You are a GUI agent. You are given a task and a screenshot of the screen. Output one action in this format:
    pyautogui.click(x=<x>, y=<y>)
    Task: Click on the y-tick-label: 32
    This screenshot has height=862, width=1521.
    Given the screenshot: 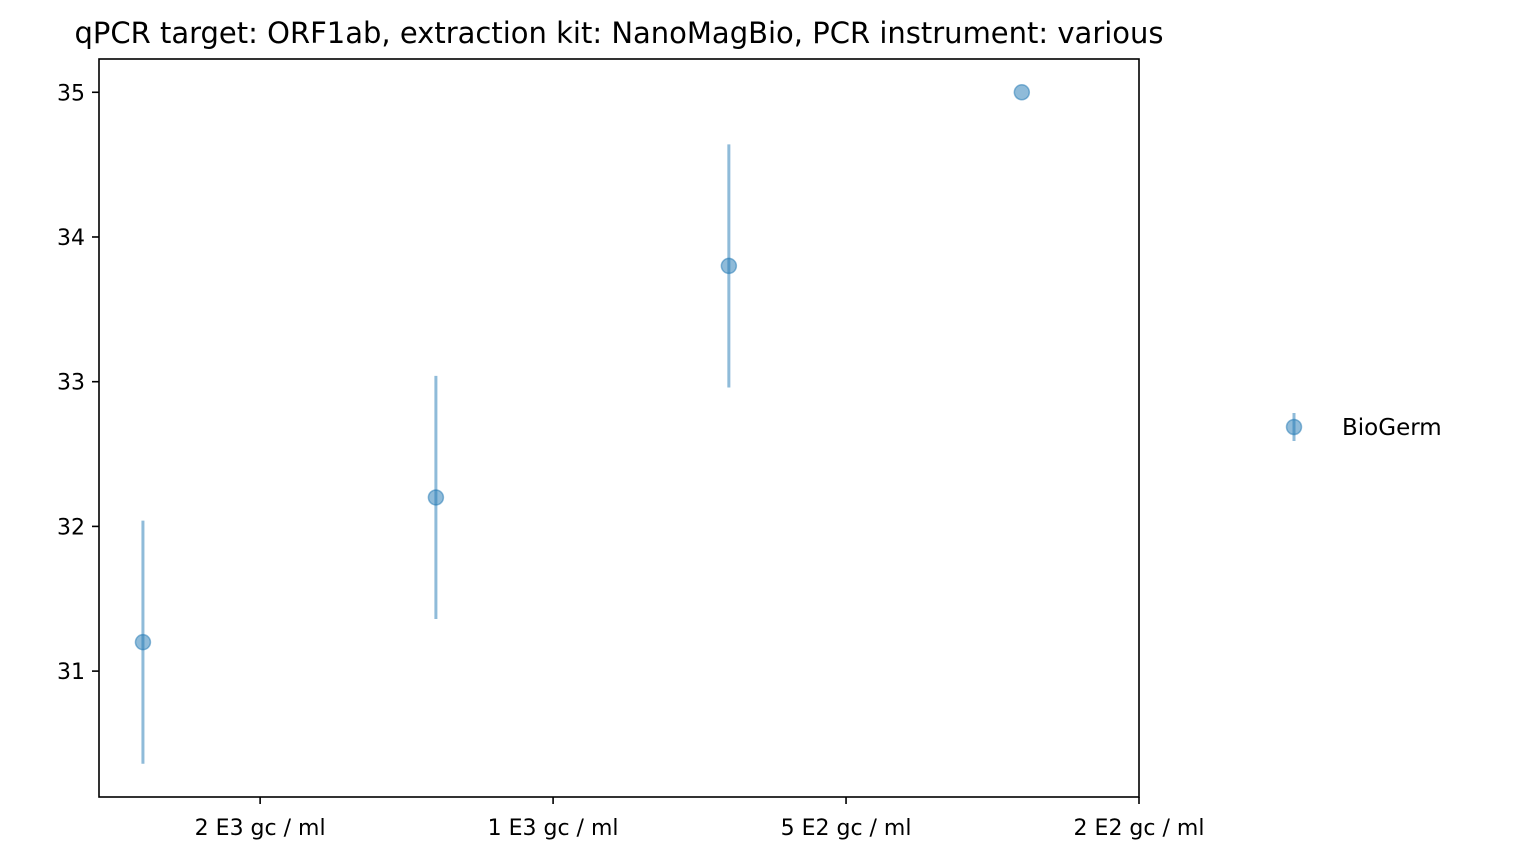 What is the action you would take?
    pyautogui.click(x=71, y=527)
    